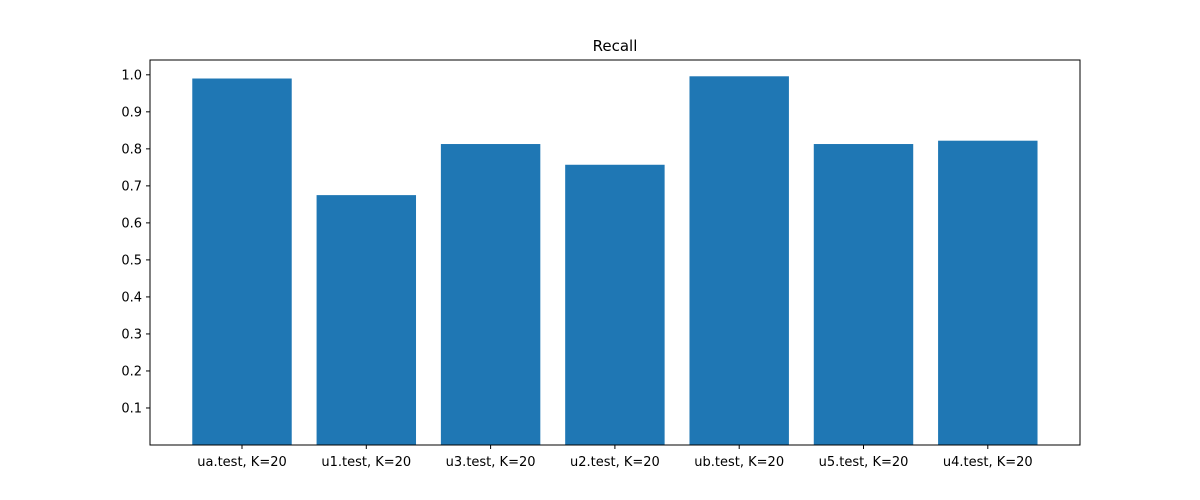 The height and width of the screenshot is (500, 1200). I want to click on y-tick-label: 0.9, so click(131, 112).